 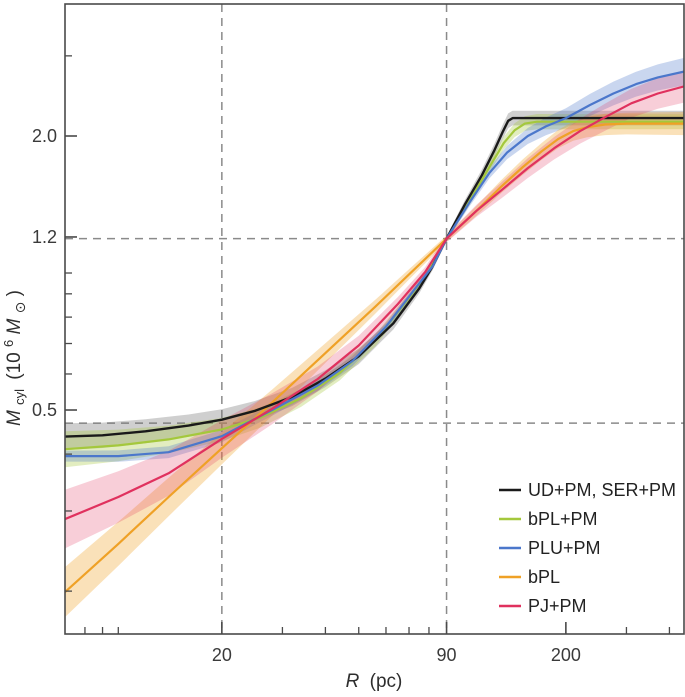 I want to click on x-axis-title: R (pc), so click(x=374, y=681).